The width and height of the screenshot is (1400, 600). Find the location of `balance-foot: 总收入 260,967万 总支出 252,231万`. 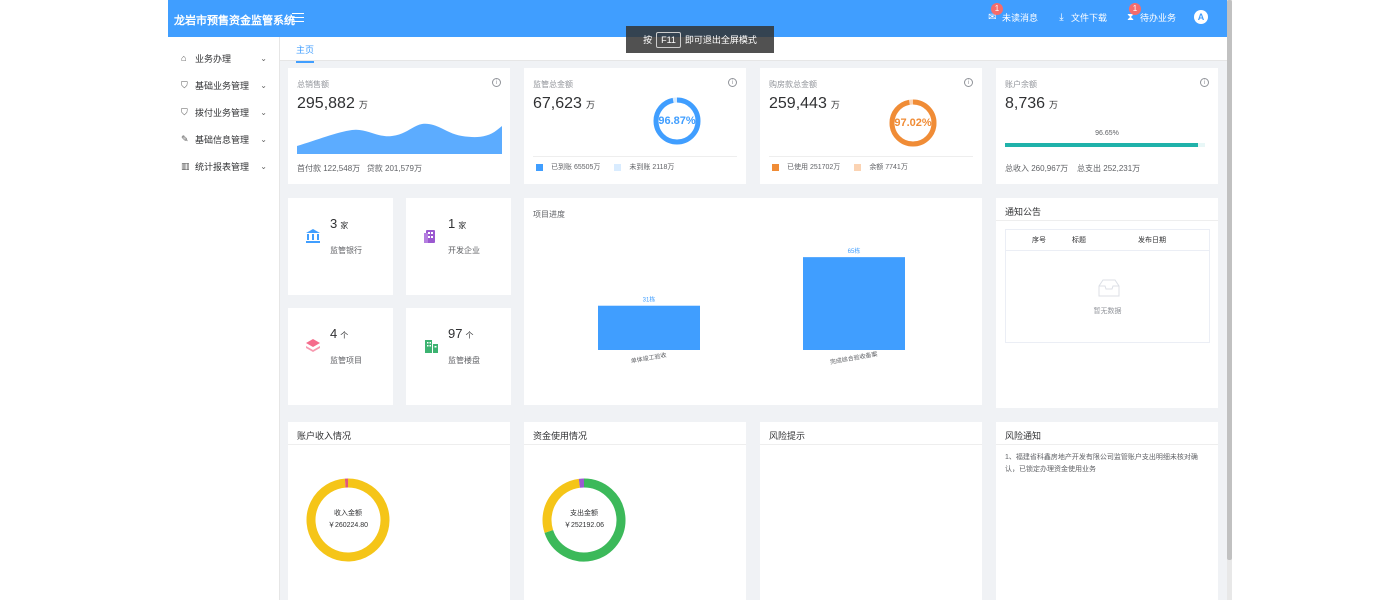

balance-foot: 总收入 260,967万 总支出 252,231万 is located at coordinates (1073, 168).